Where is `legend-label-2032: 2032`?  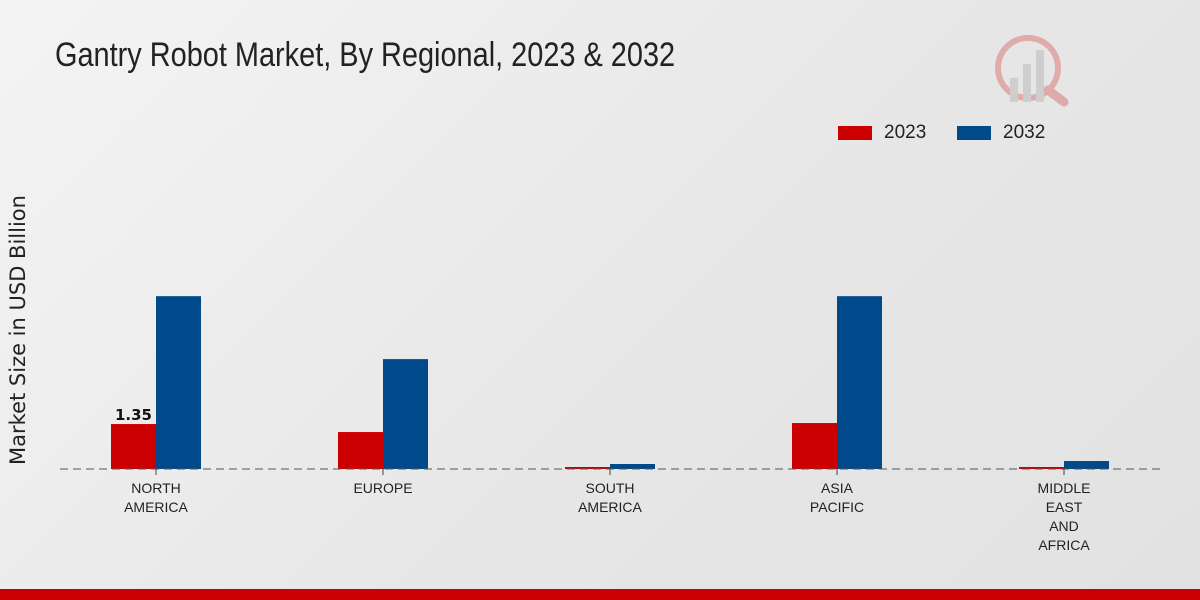 legend-label-2032: 2032 is located at coordinates (1024, 132).